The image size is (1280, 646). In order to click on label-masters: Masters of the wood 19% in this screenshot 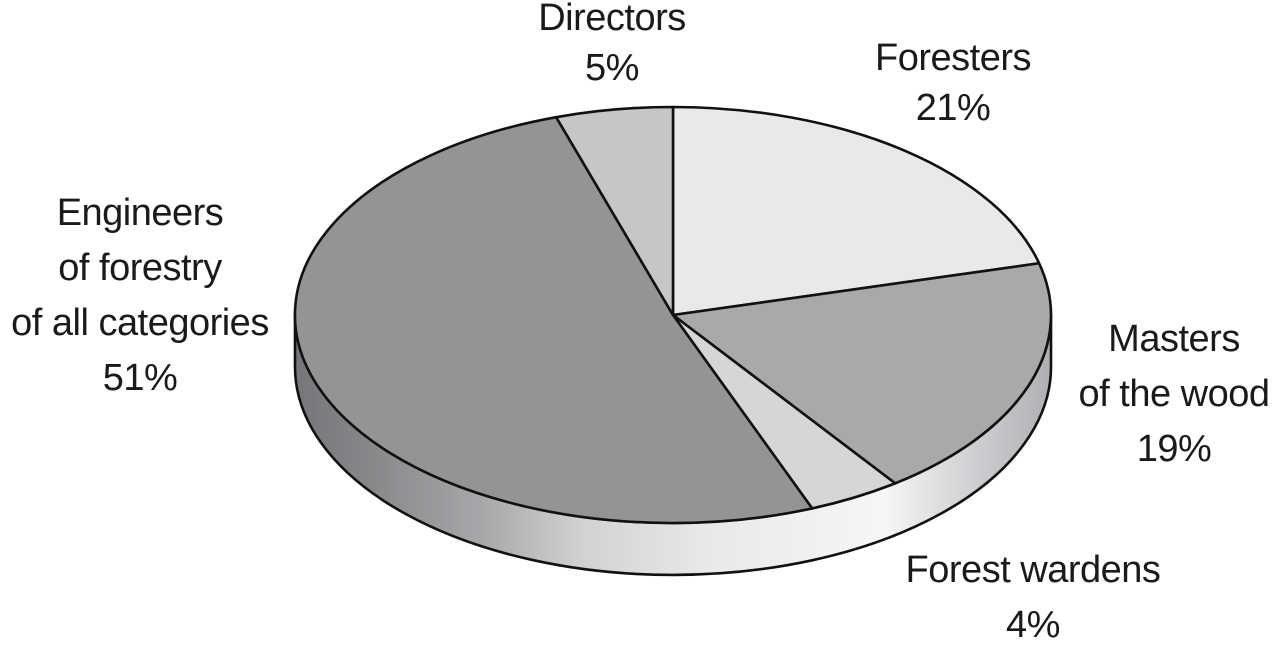, I will do `click(1174, 394)`.